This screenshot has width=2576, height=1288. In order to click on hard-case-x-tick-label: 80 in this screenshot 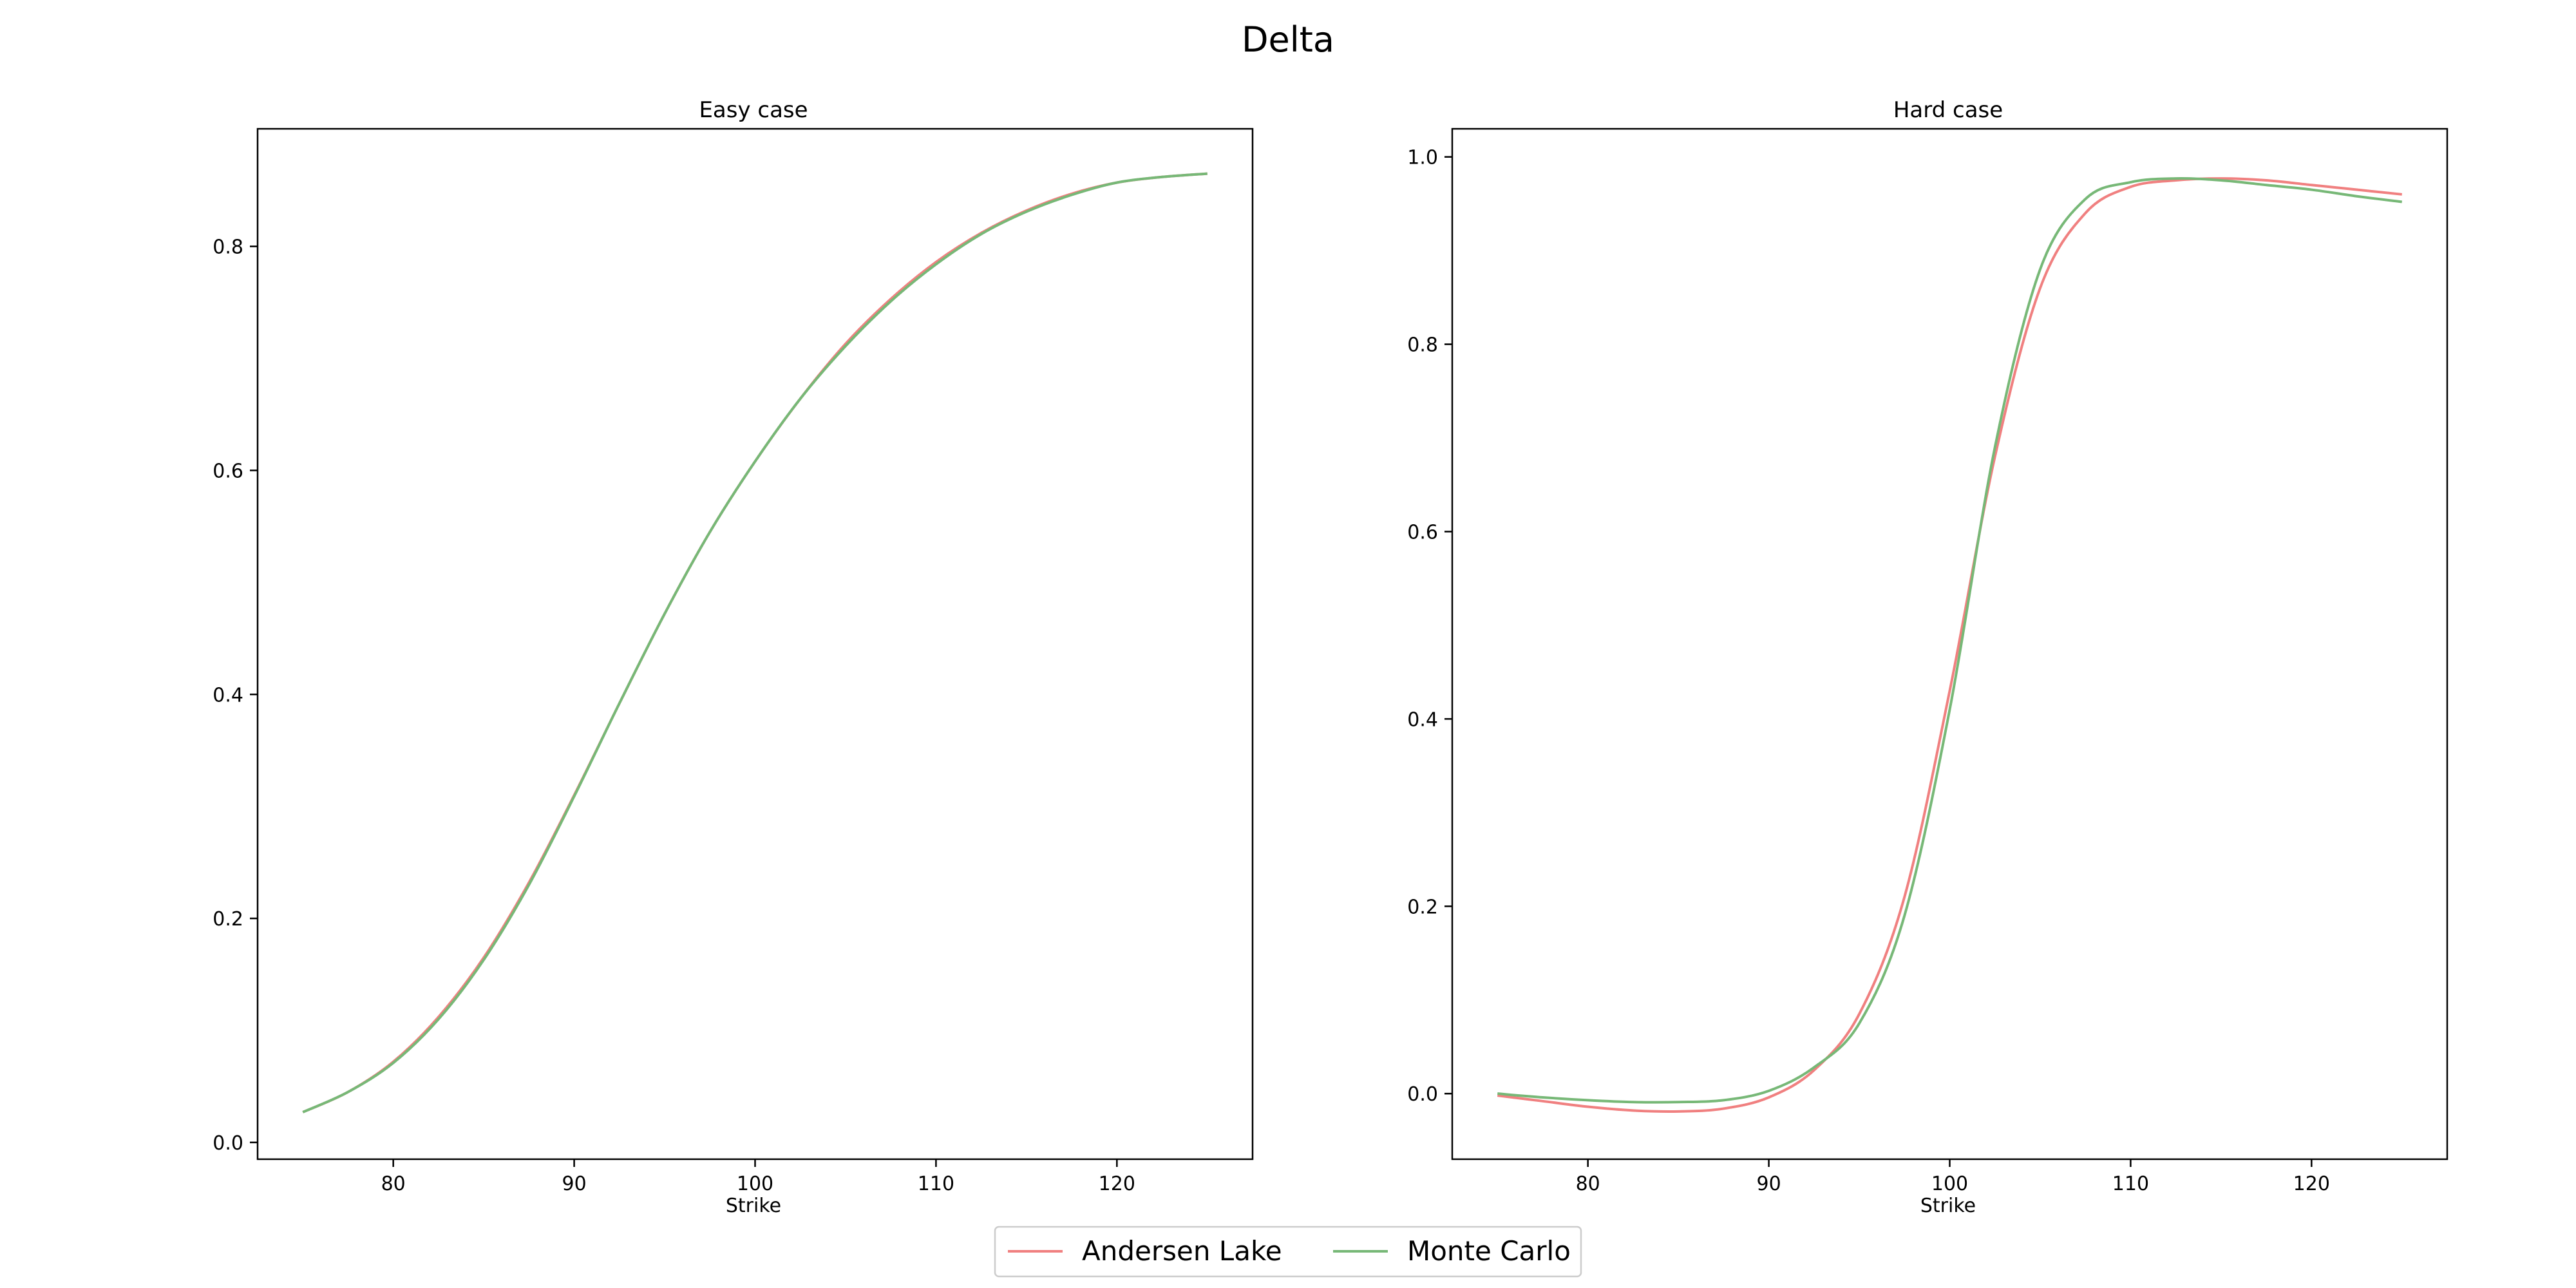, I will do `click(1588, 1184)`.